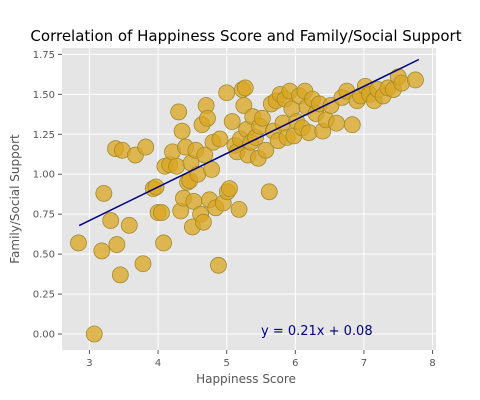 Image resolution: width=480 pixels, height=400 pixels. I want to click on regression-equation: y = 0.21x + 0.08, so click(317, 331).